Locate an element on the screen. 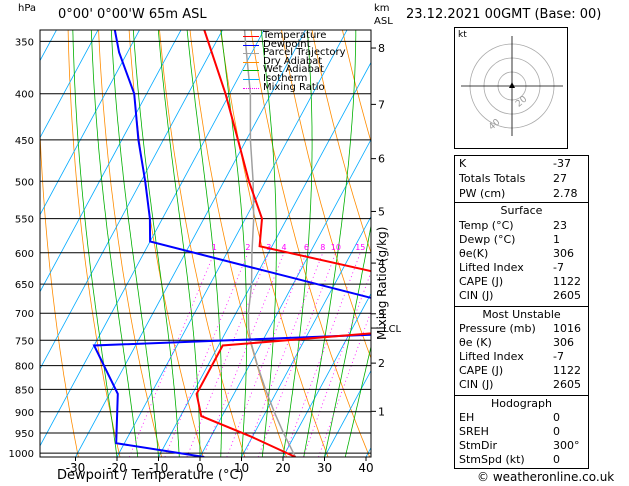 The height and width of the screenshot is (486, 629). surface-row: Lifted Index -7 is located at coordinates (521, 268).